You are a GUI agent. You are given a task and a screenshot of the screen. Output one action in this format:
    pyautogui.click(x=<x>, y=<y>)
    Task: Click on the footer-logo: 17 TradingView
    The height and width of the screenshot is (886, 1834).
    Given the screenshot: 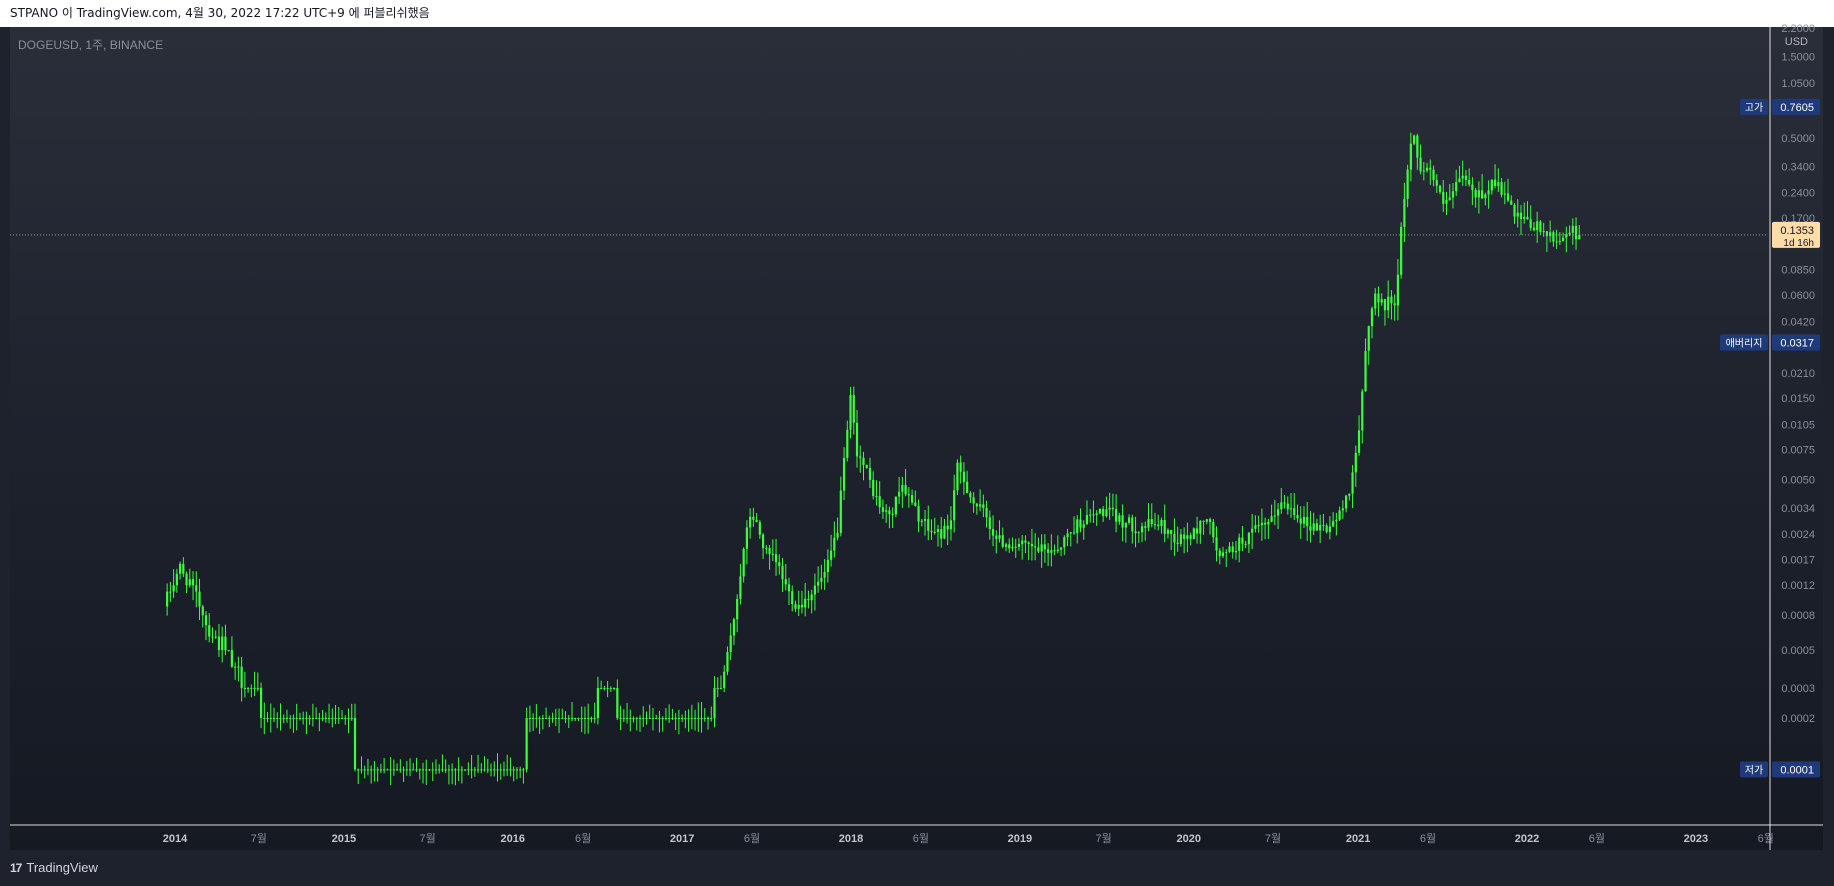 What is the action you would take?
    pyautogui.click(x=54, y=867)
    